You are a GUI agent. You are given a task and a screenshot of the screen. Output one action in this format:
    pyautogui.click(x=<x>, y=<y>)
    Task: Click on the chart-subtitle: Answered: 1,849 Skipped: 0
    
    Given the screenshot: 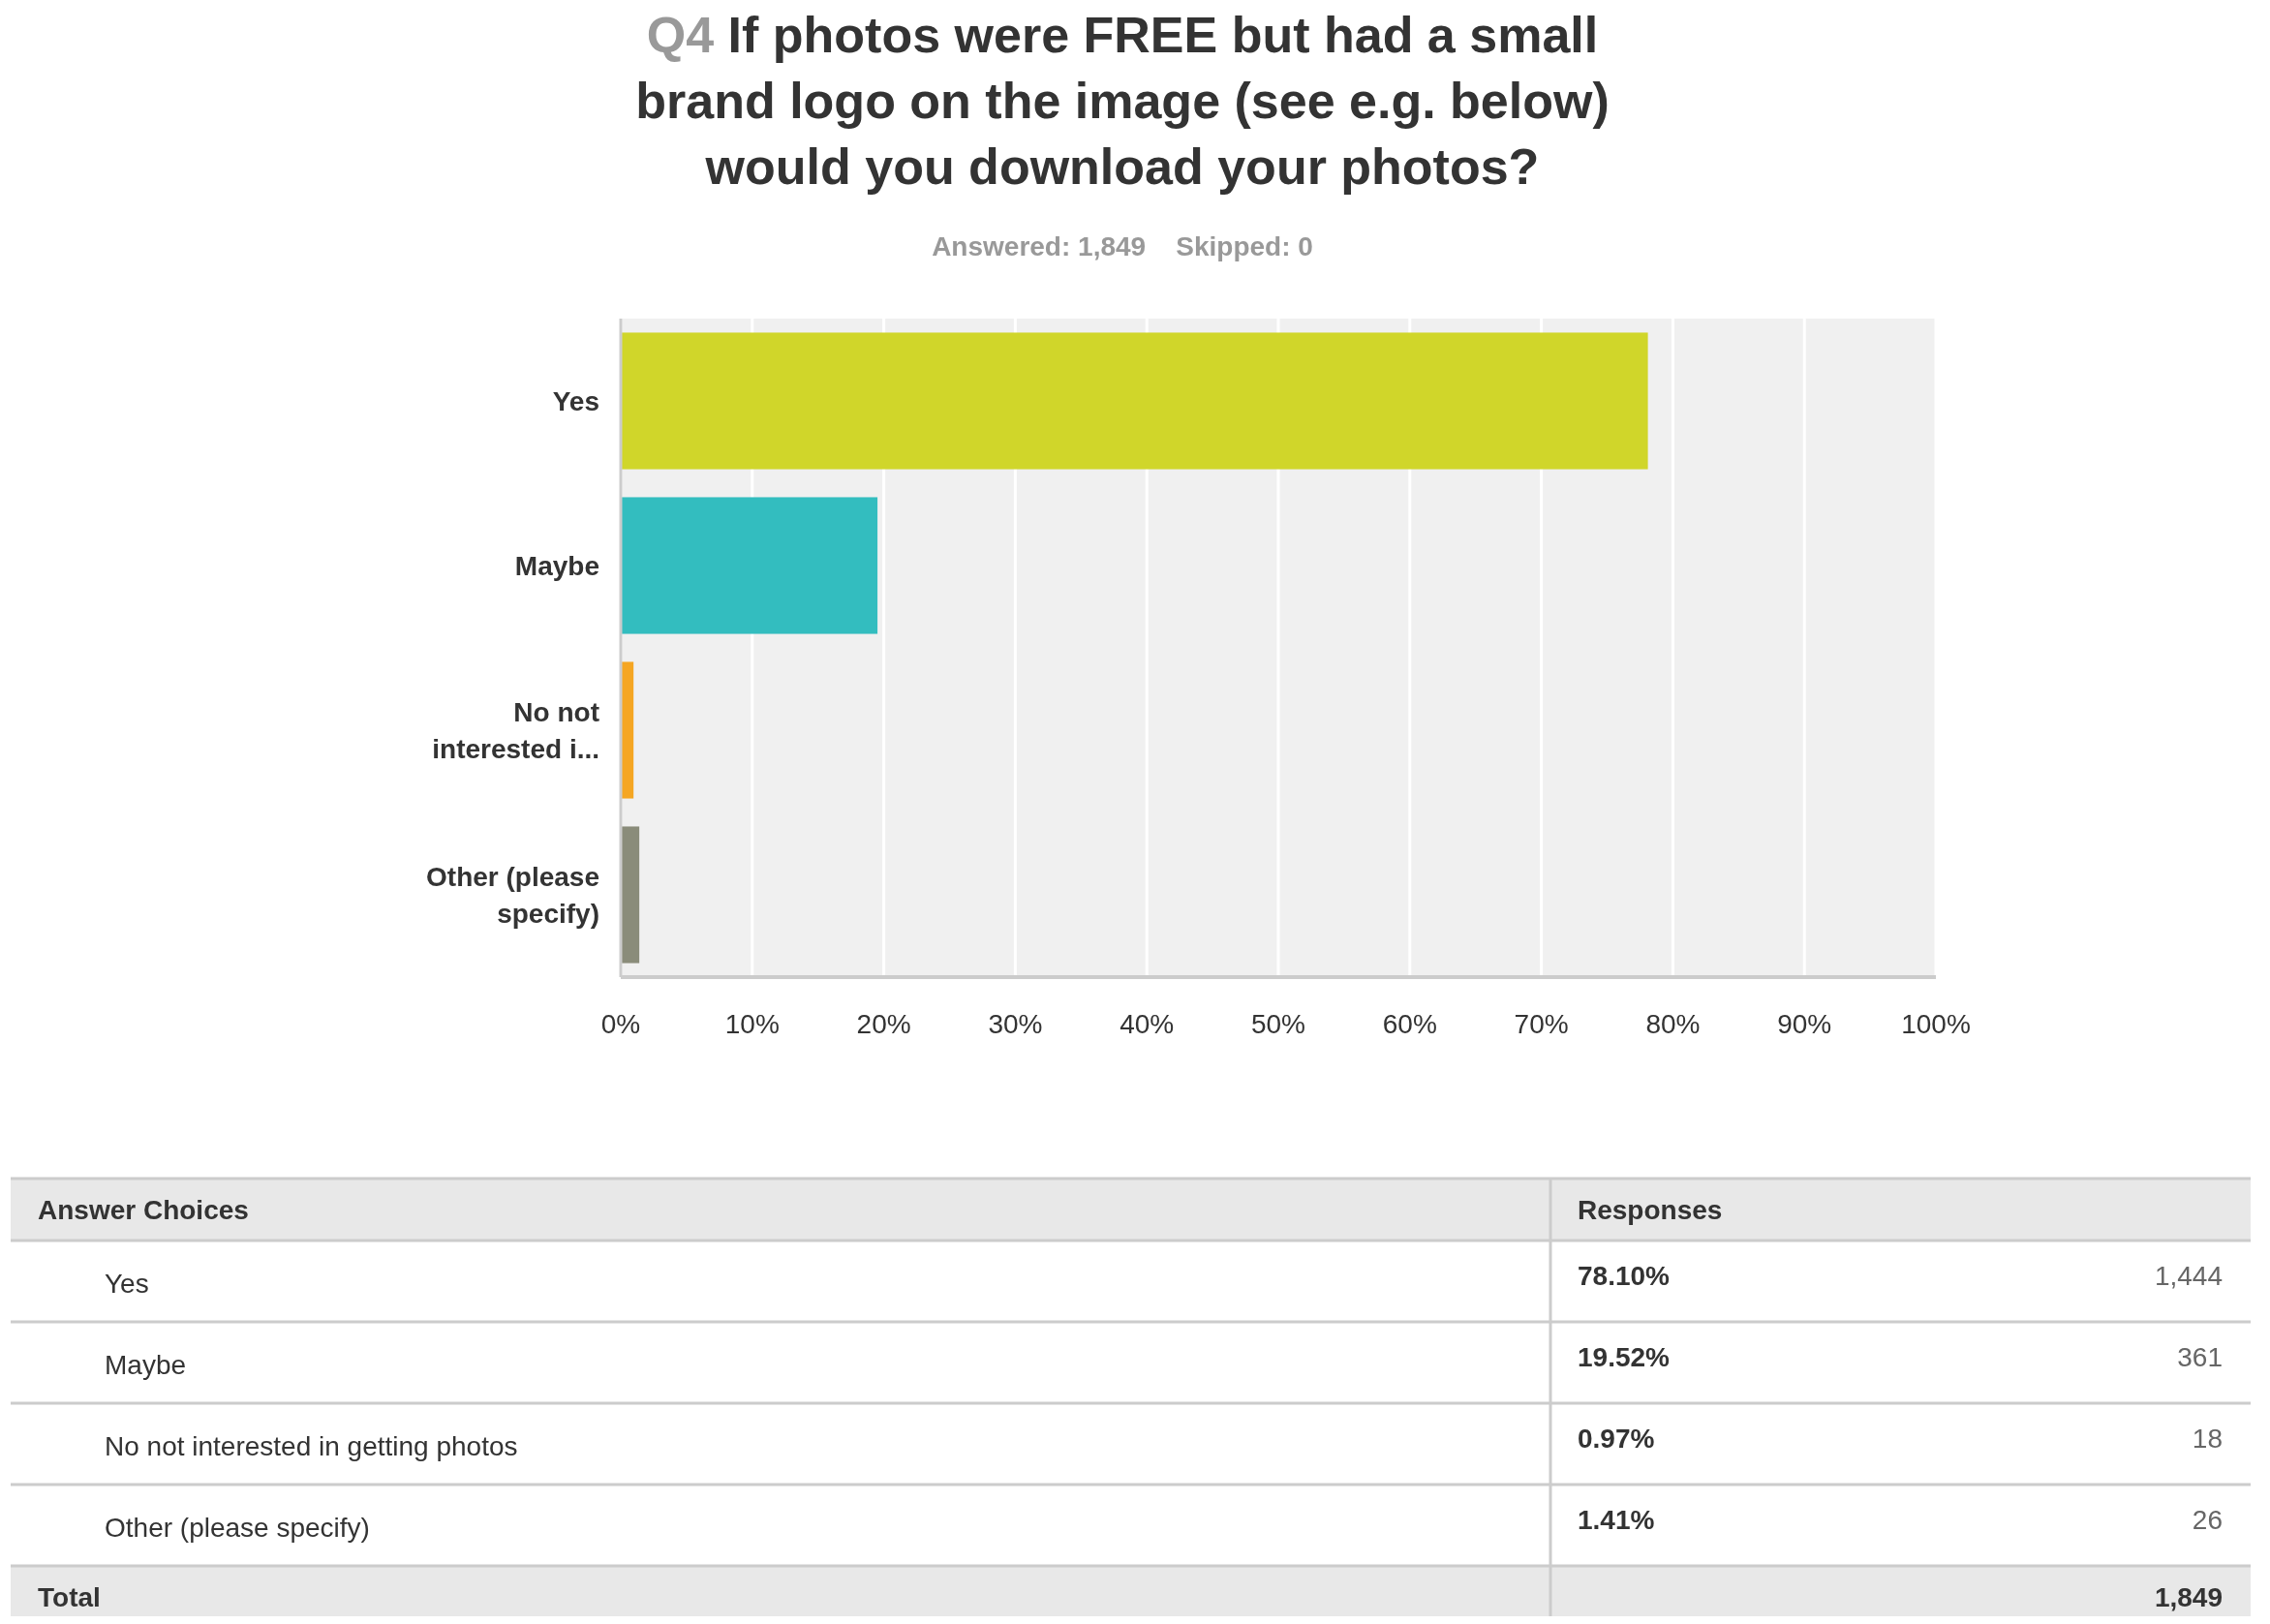 What is the action you would take?
    pyautogui.click(x=1122, y=246)
    